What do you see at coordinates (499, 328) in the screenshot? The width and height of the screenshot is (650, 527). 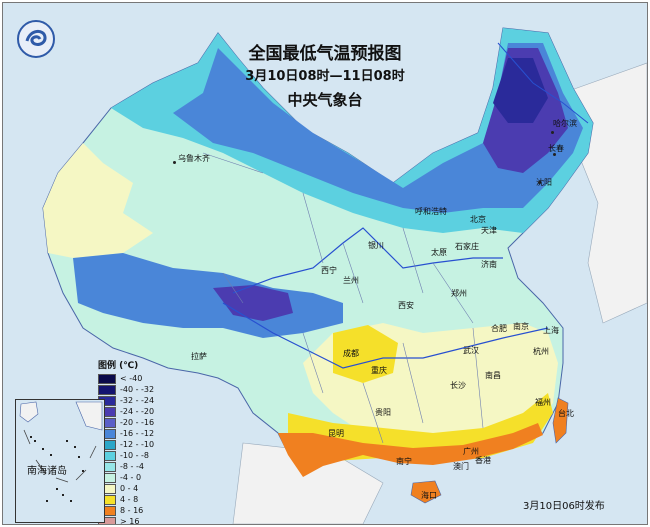 I see `city-label: 合肥` at bounding box center [499, 328].